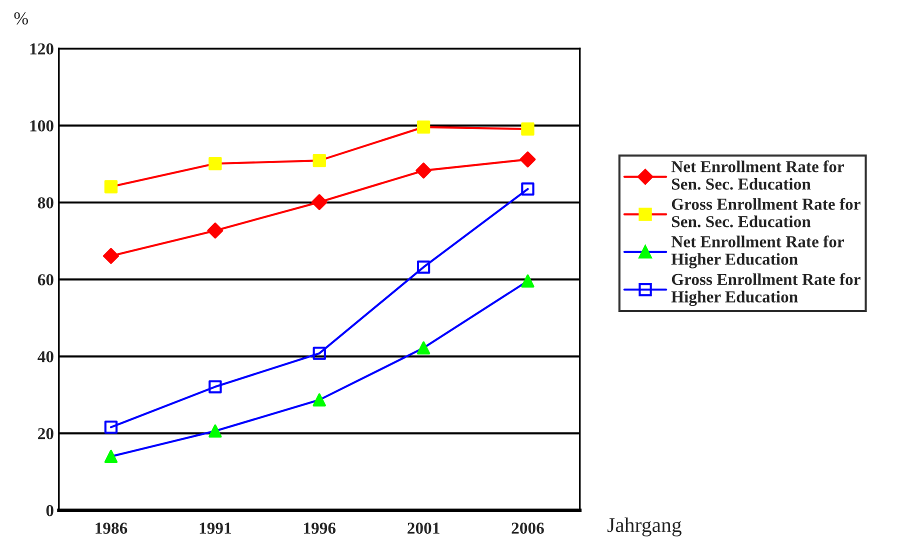  What do you see at coordinates (424, 528) in the screenshot?
I see `x-tick-label: 2001` at bounding box center [424, 528].